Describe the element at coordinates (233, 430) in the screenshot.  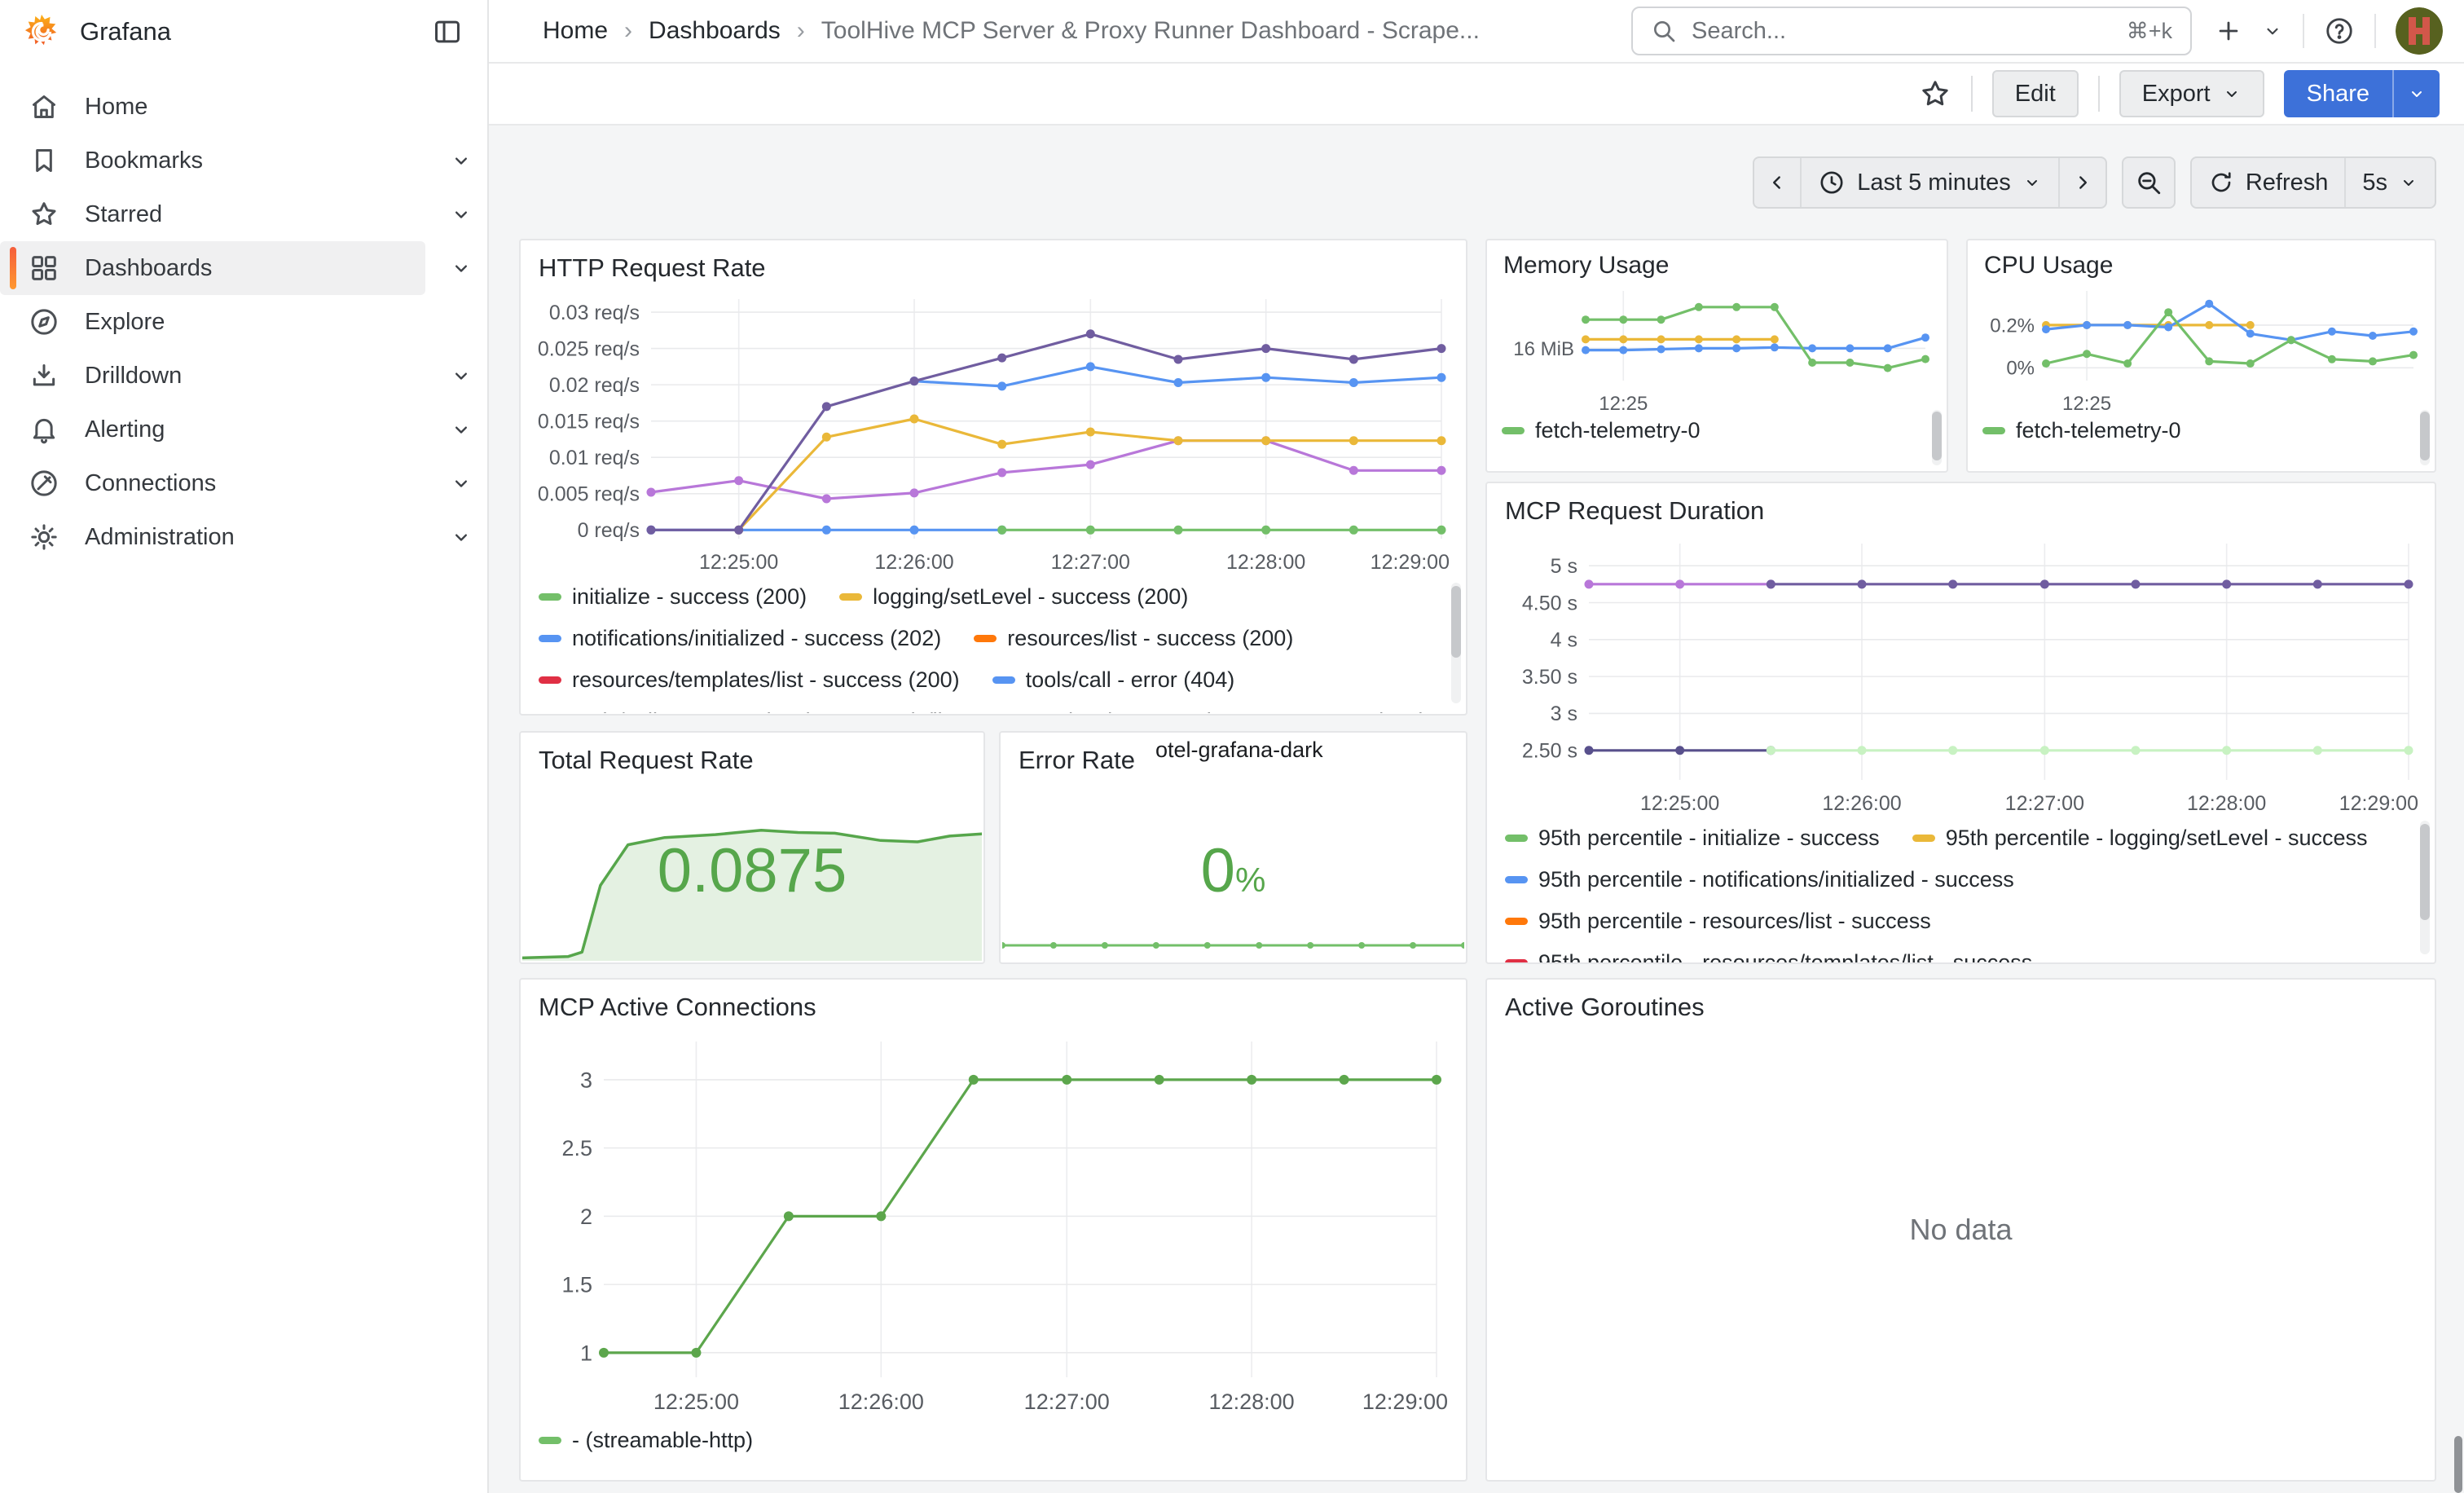
I see `sidebar-item-alerting: Alerting` at that location.